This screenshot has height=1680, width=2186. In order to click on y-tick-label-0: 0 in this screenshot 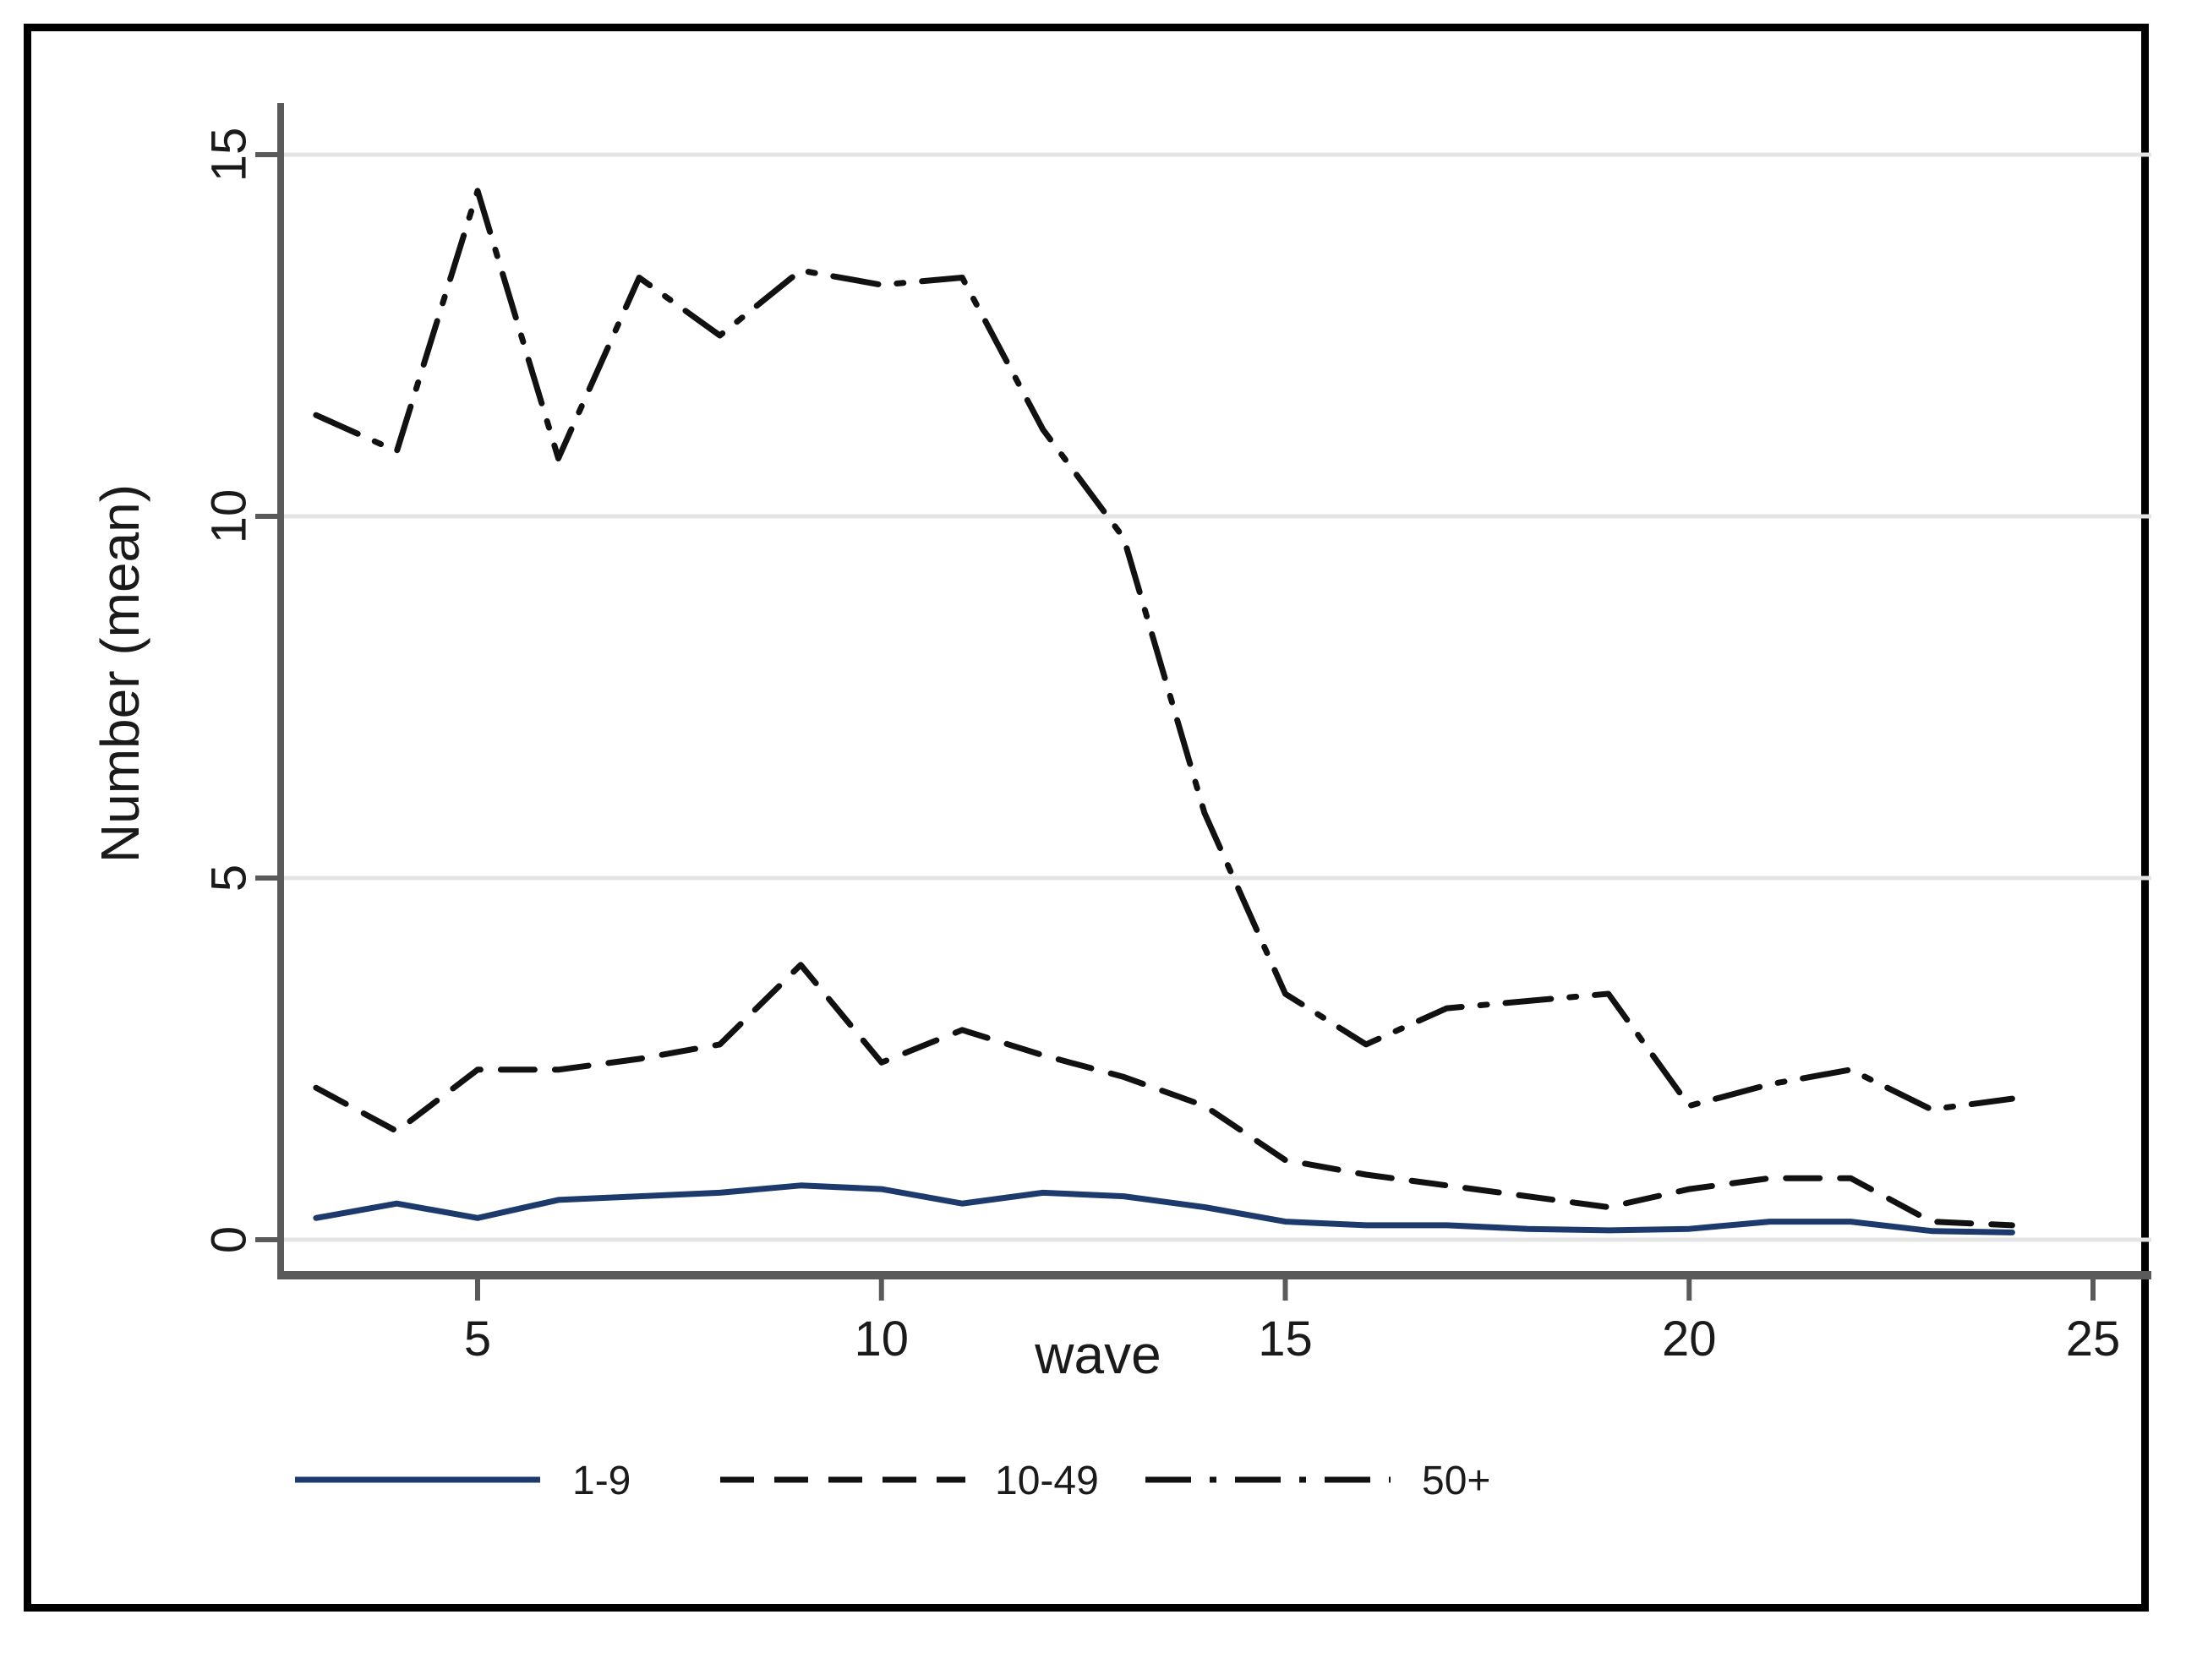, I will do `click(228, 1239)`.